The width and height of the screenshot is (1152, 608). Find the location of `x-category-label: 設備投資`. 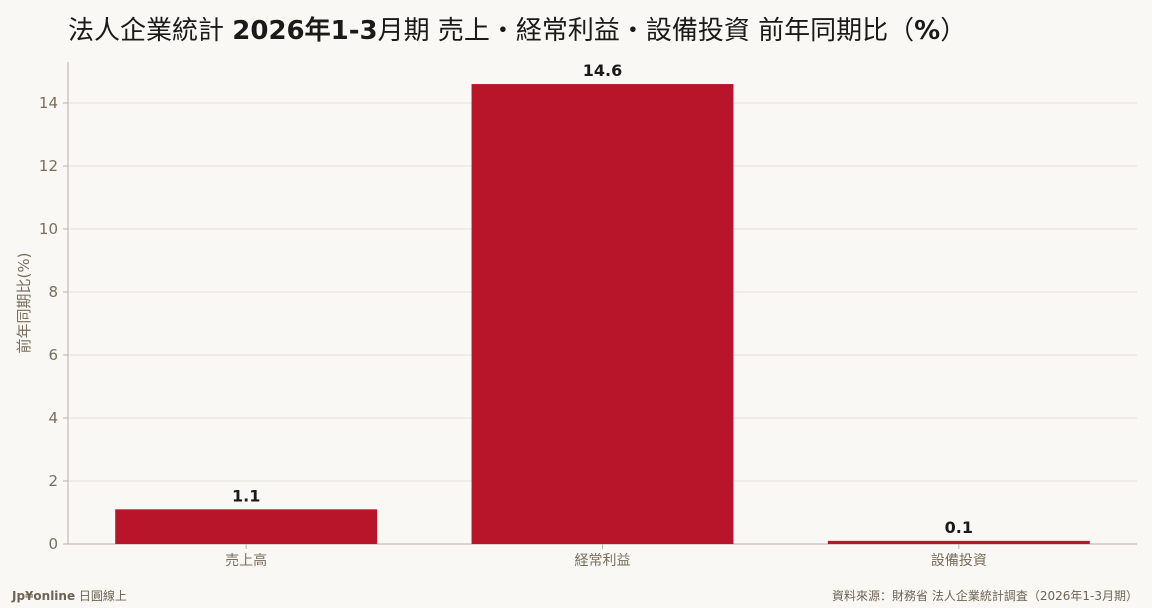

x-category-label: 設備投資 is located at coordinates (959, 561).